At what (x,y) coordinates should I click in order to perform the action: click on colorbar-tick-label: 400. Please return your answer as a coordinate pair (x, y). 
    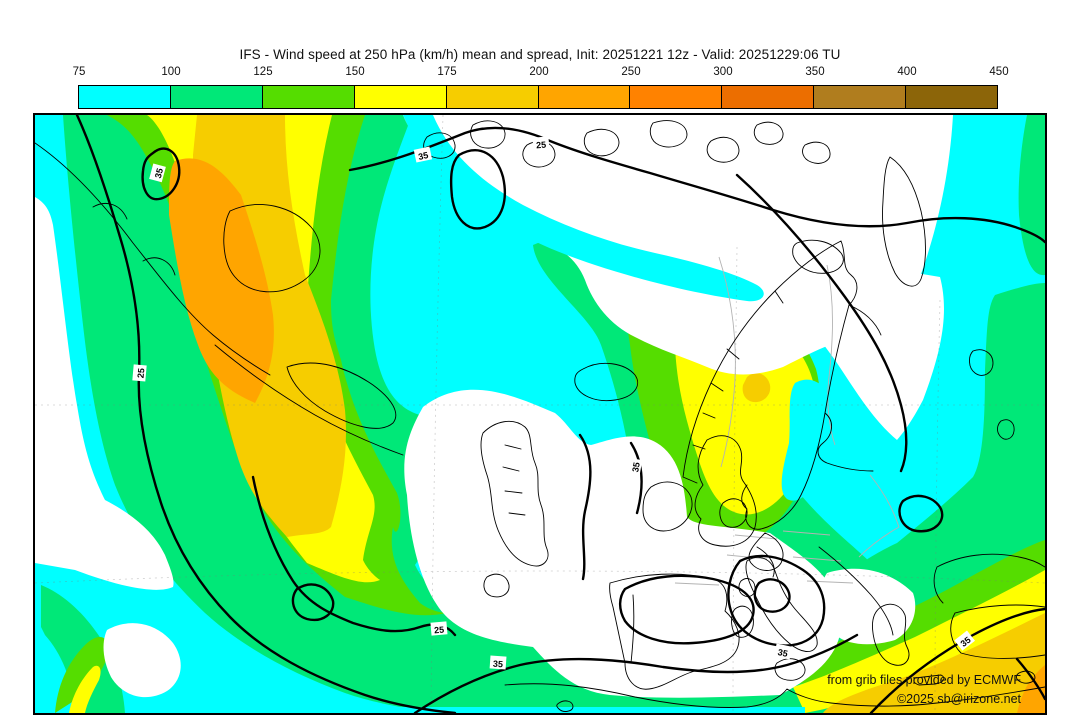
    Looking at the image, I should click on (907, 72).